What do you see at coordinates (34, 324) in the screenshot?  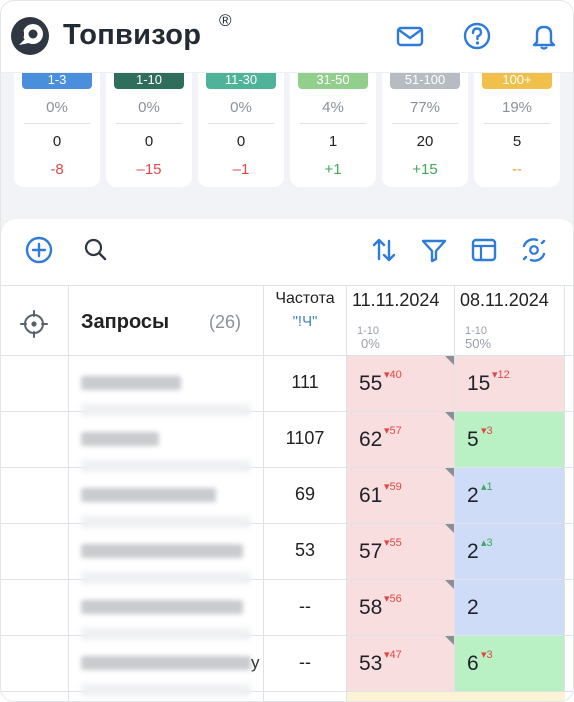 I see `target-icon` at bounding box center [34, 324].